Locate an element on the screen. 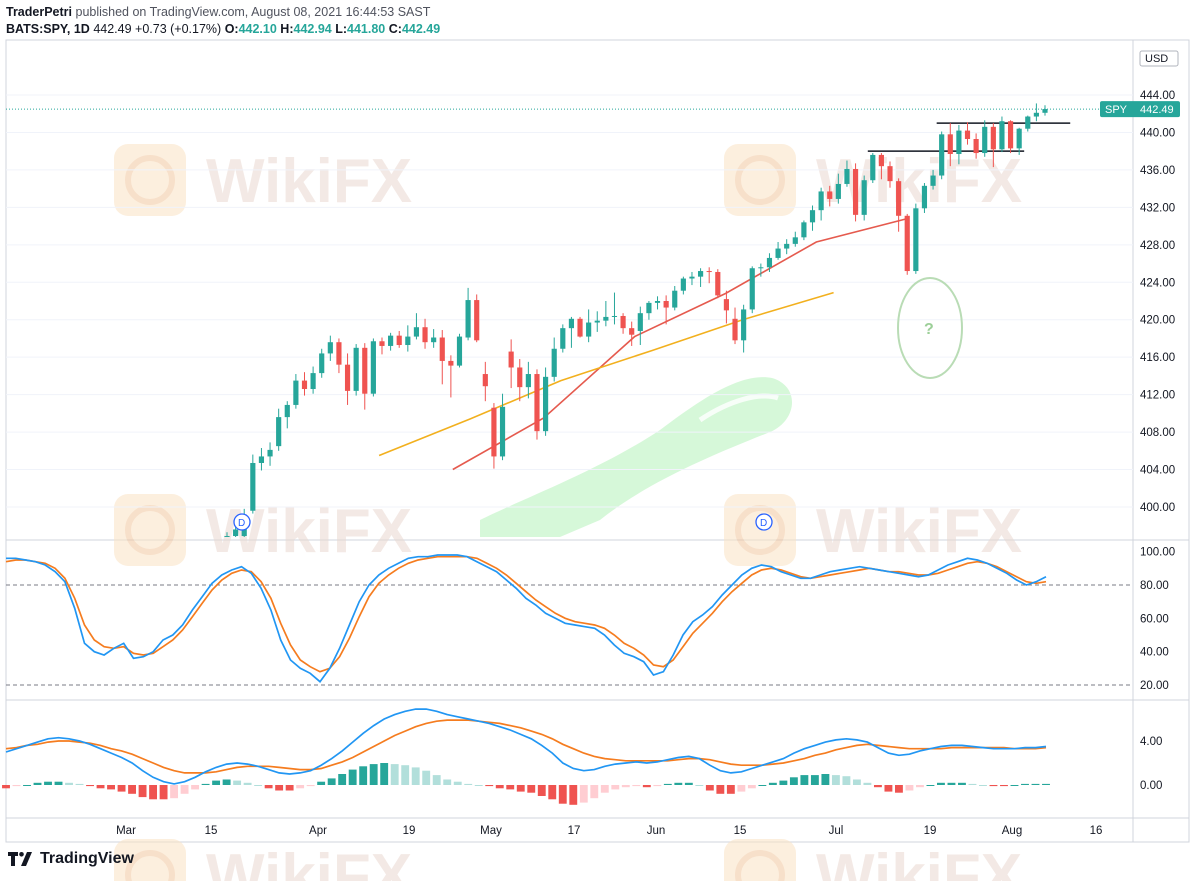  price-tick-label: 424.00 is located at coordinates (1157, 283).